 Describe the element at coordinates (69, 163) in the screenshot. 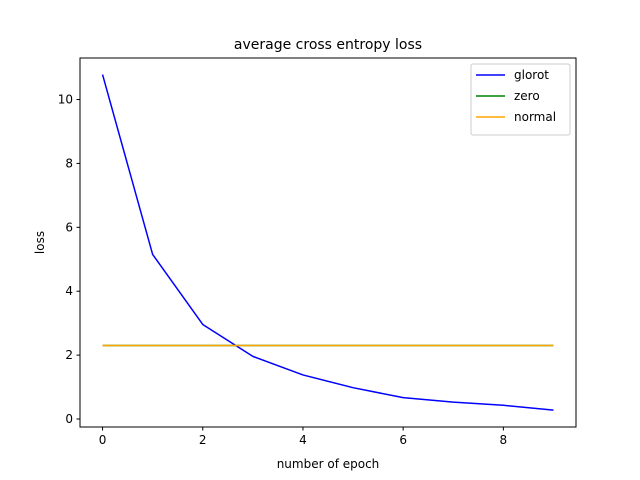

I see `y-tick-label: 8` at that location.